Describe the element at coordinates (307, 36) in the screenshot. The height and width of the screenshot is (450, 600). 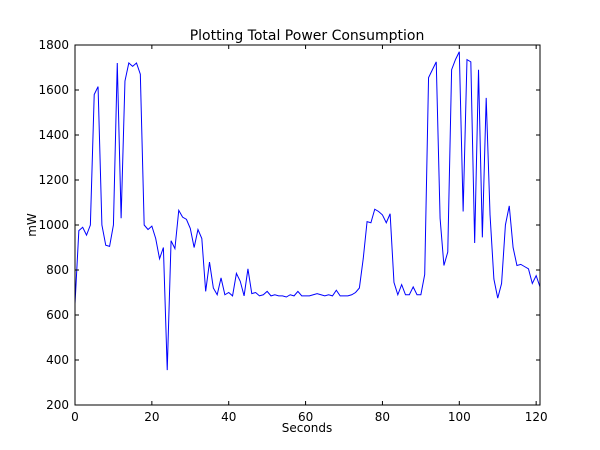
I see `chart-title: Plotting Total Power Consumption` at that location.